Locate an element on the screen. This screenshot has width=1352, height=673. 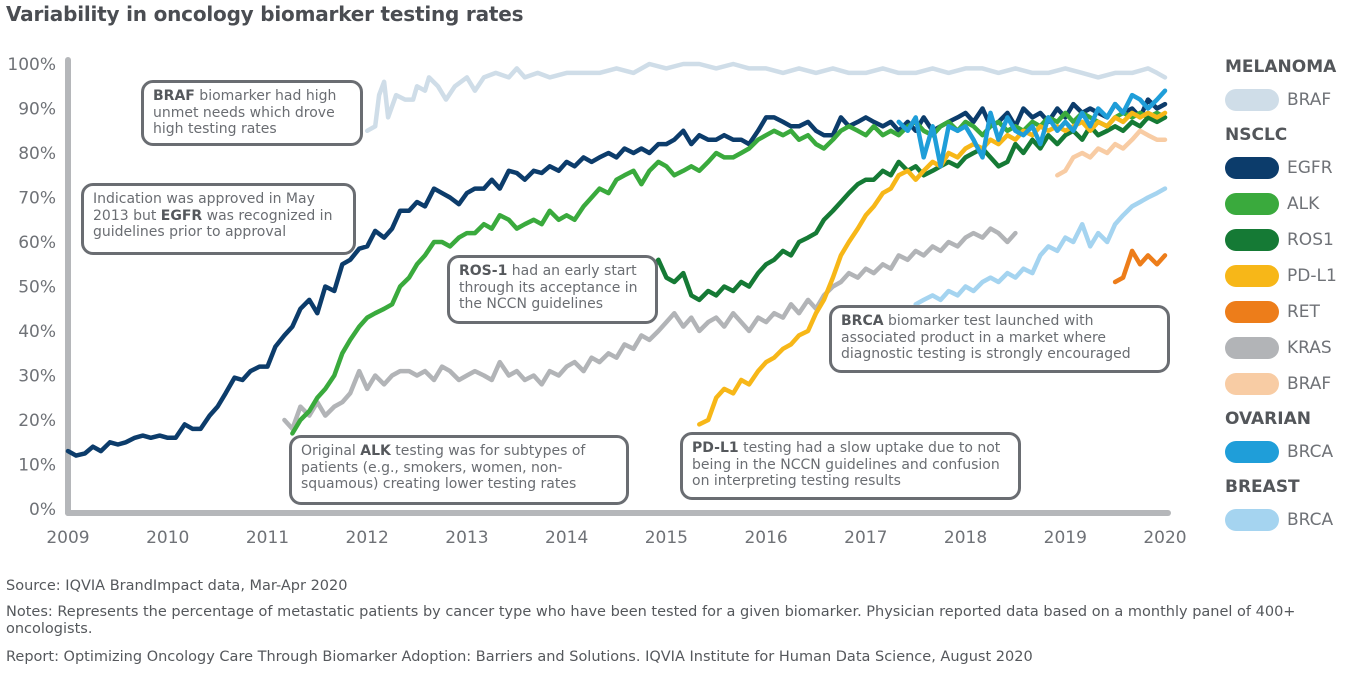
legend-item-ros1: ROS1 is located at coordinates (1287, 240).